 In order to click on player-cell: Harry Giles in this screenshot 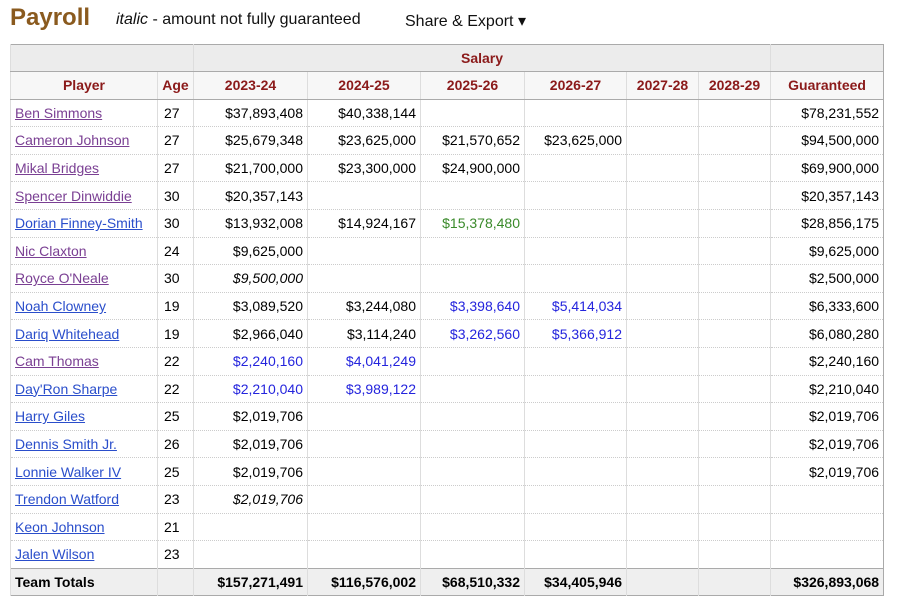, I will do `click(84, 416)`.